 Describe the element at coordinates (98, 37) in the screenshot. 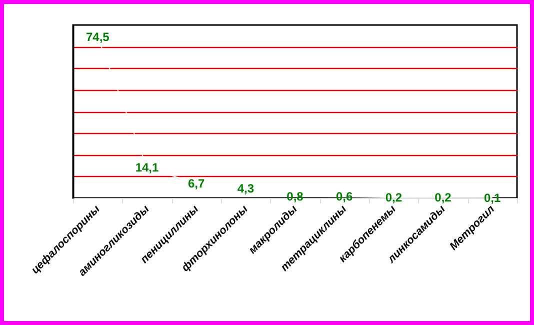

I see `data-label: 74,5` at that location.